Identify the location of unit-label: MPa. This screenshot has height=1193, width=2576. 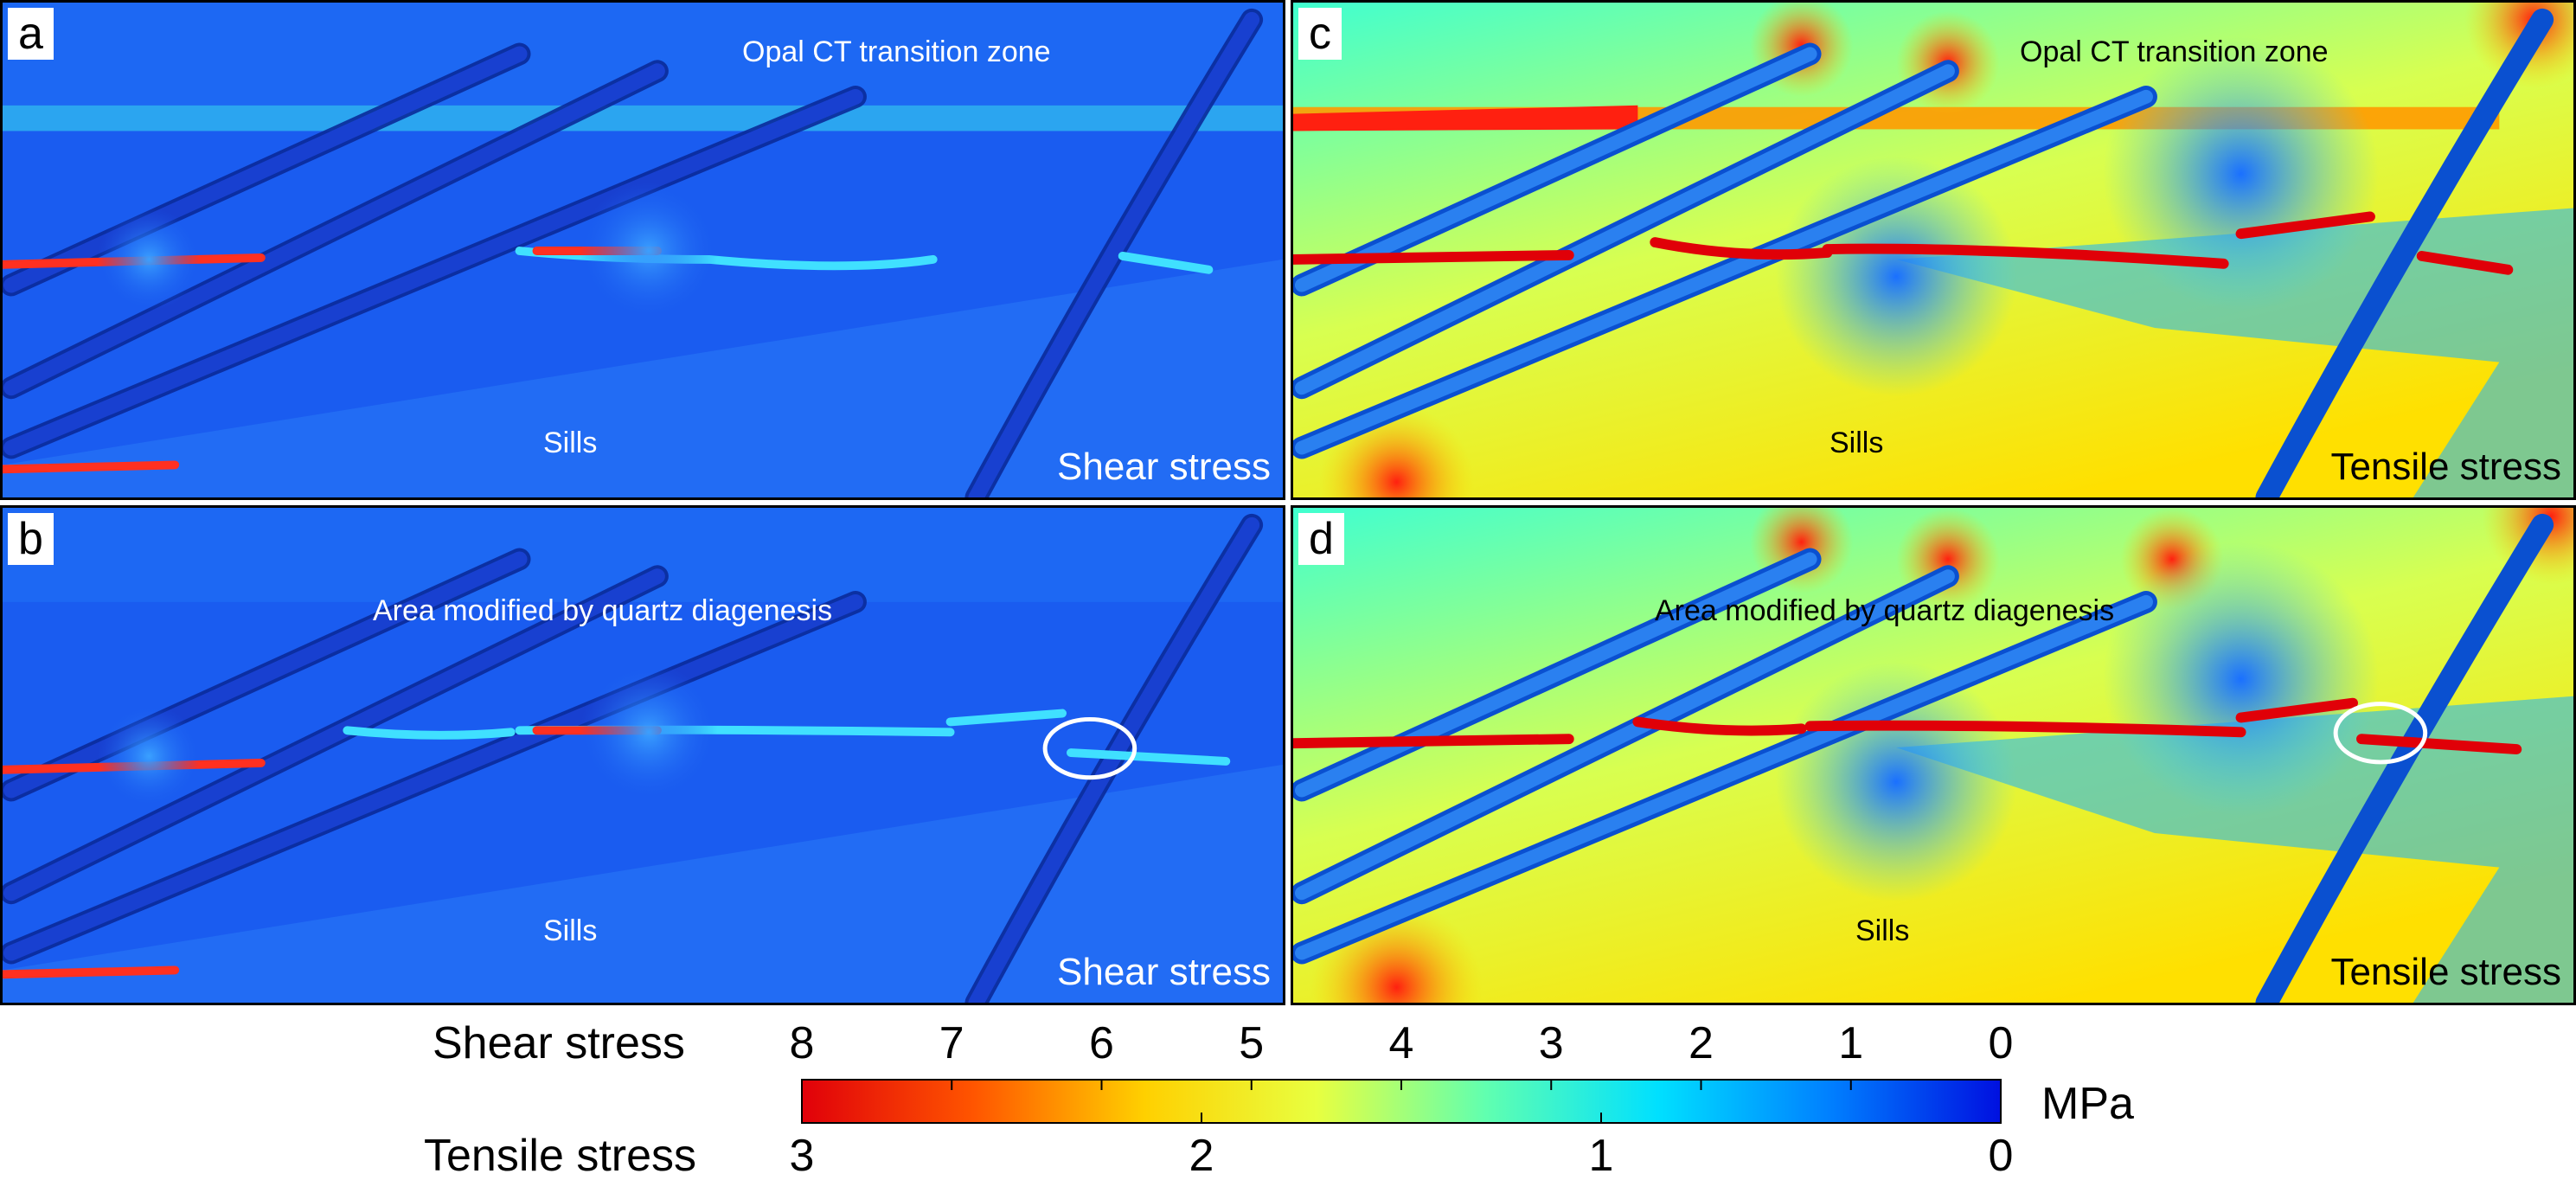
(2087, 1104).